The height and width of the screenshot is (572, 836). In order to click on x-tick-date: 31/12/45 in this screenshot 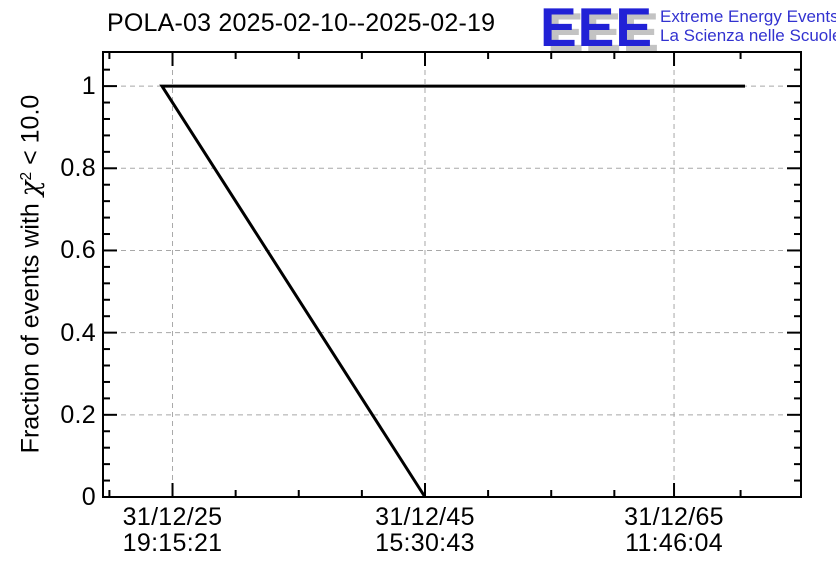, I will do `click(425, 517)`.